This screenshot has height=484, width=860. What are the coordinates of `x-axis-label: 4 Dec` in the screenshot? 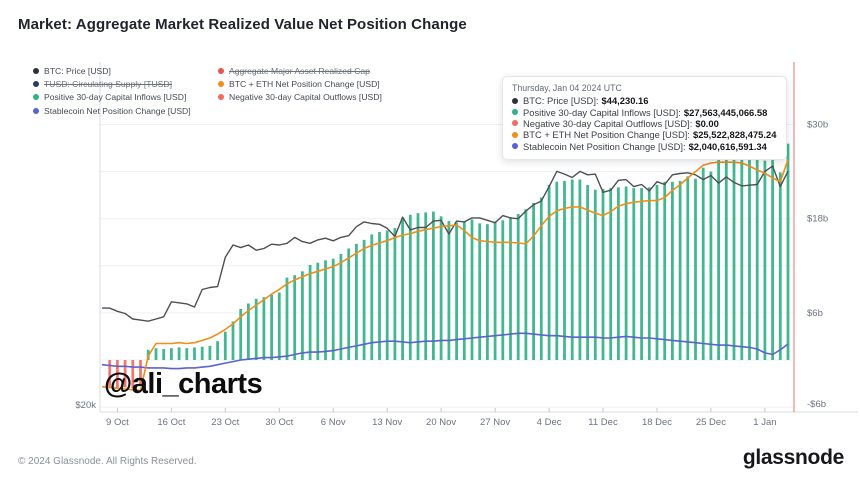 It's located at (549, 422).